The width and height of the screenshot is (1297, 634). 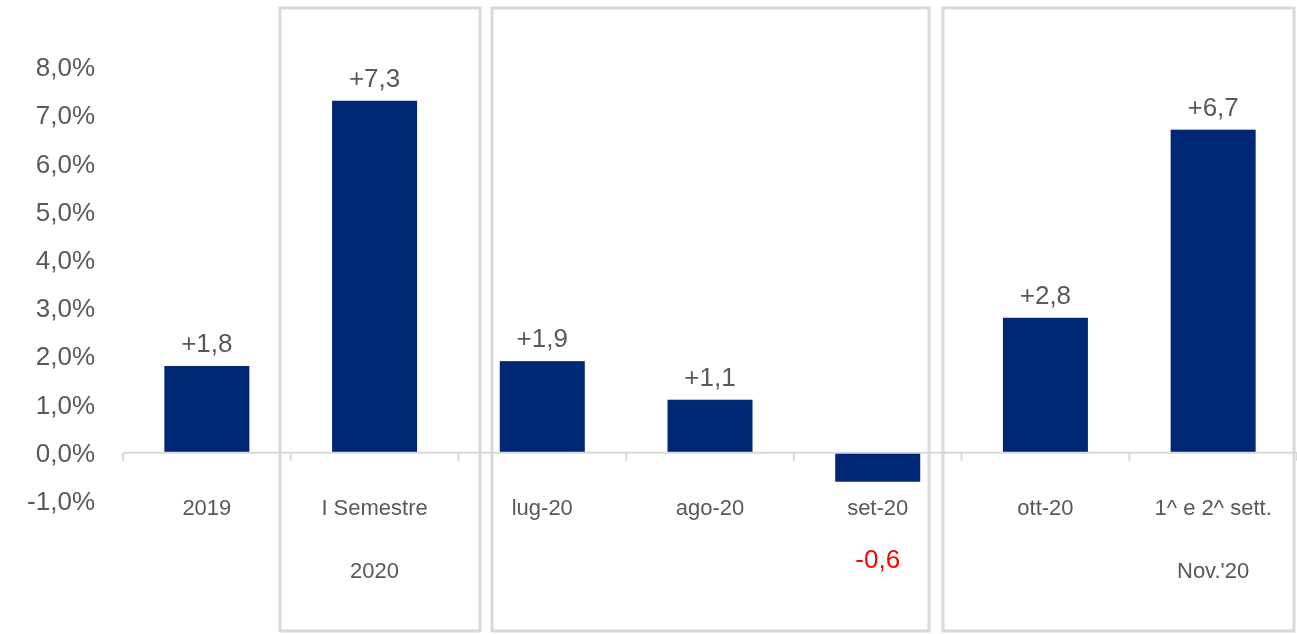 I want to click on data-label: +6,7, so click(x=1213, y=106).